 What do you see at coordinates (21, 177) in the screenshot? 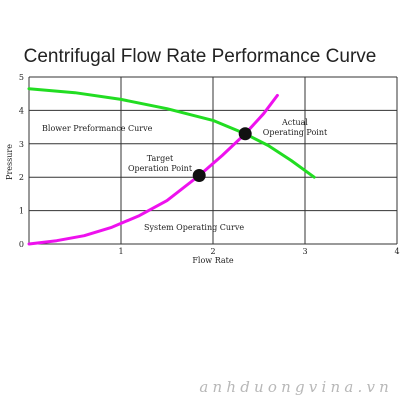
I see `y-tick-label: 2` at bounding box center [21, 177].